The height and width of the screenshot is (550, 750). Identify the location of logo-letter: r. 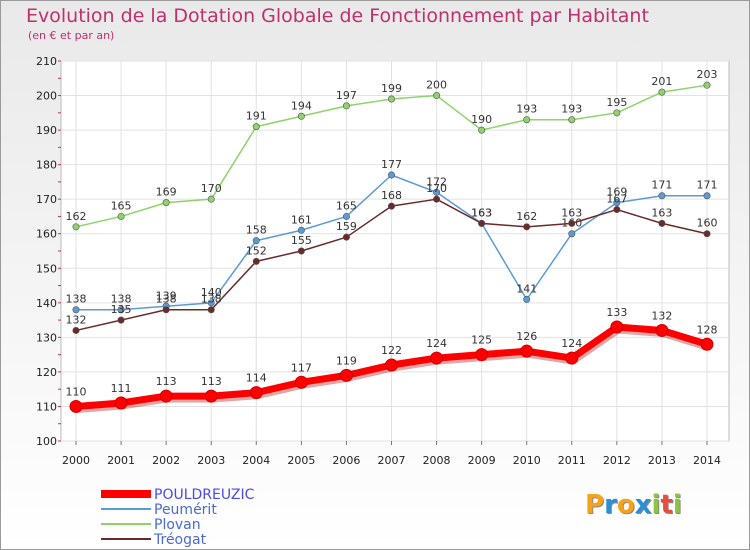
(610, 505).